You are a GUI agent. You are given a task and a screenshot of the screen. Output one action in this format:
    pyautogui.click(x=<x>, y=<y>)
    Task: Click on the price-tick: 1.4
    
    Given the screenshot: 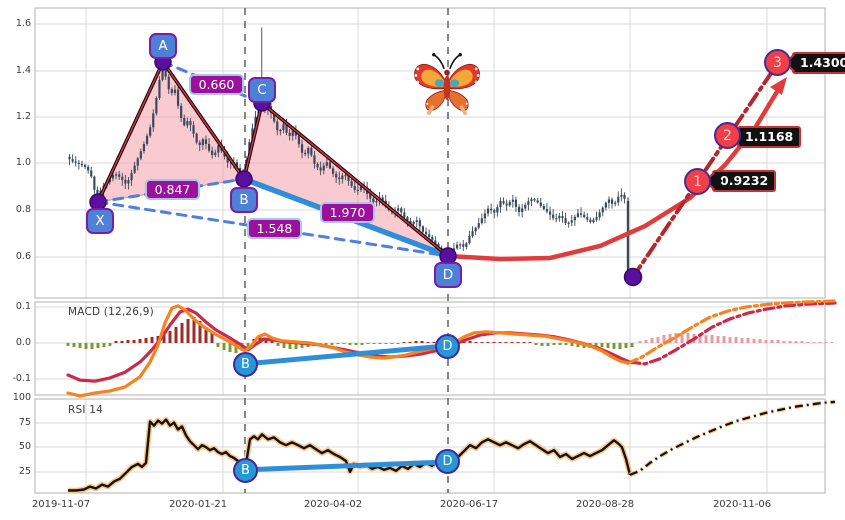 What is the action you would take?
    pyautogui.click(x=23, y=70)
    